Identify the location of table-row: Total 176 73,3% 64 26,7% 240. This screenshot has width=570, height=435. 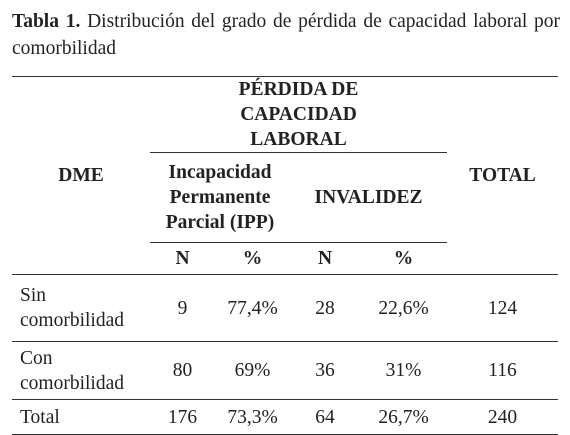
(285, 417).